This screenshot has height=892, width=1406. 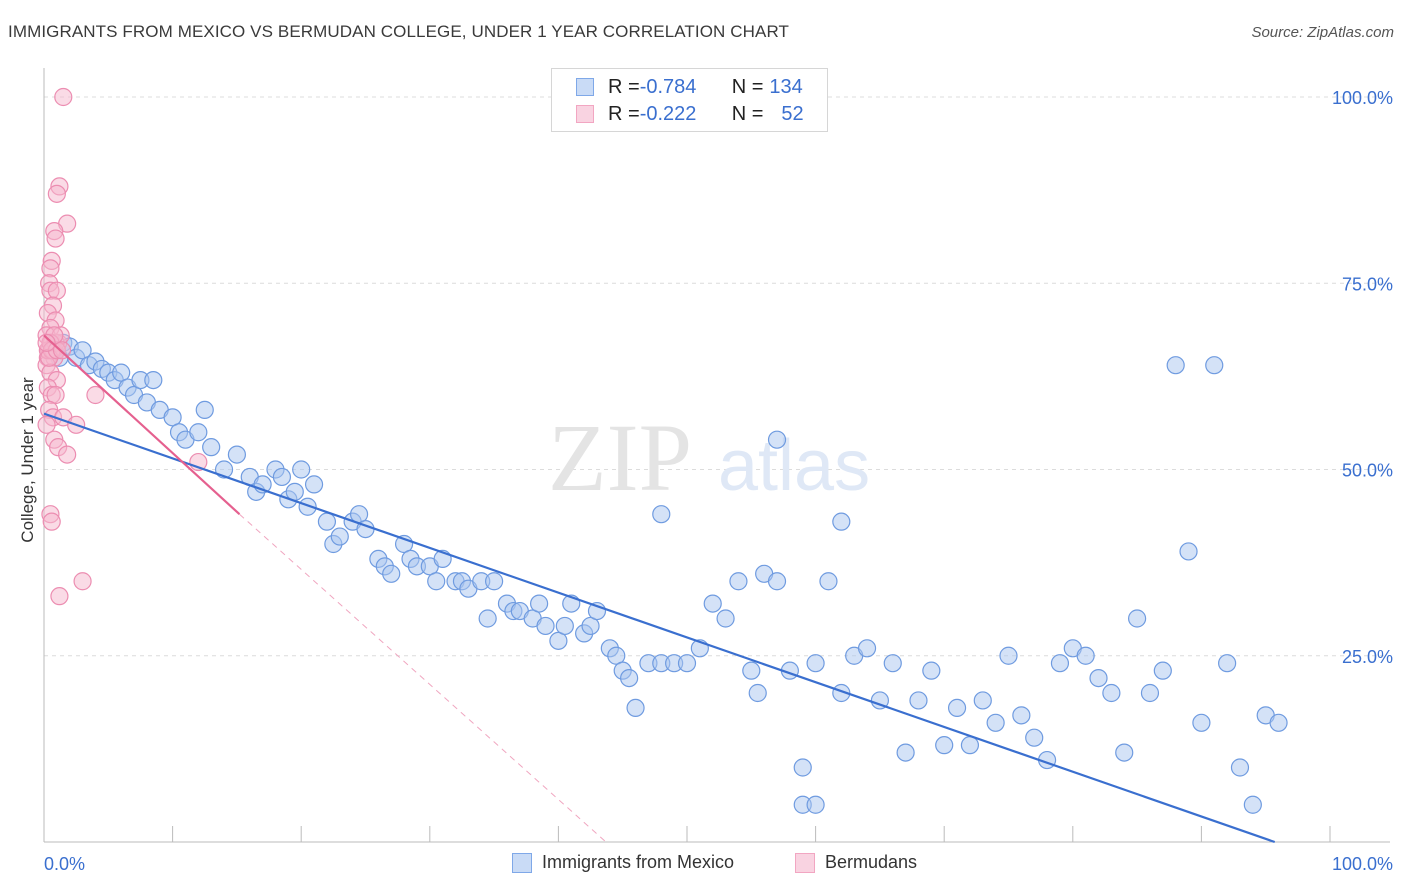 I want to click on trend-line-bermudans-extension, so click(x=423, y=678).